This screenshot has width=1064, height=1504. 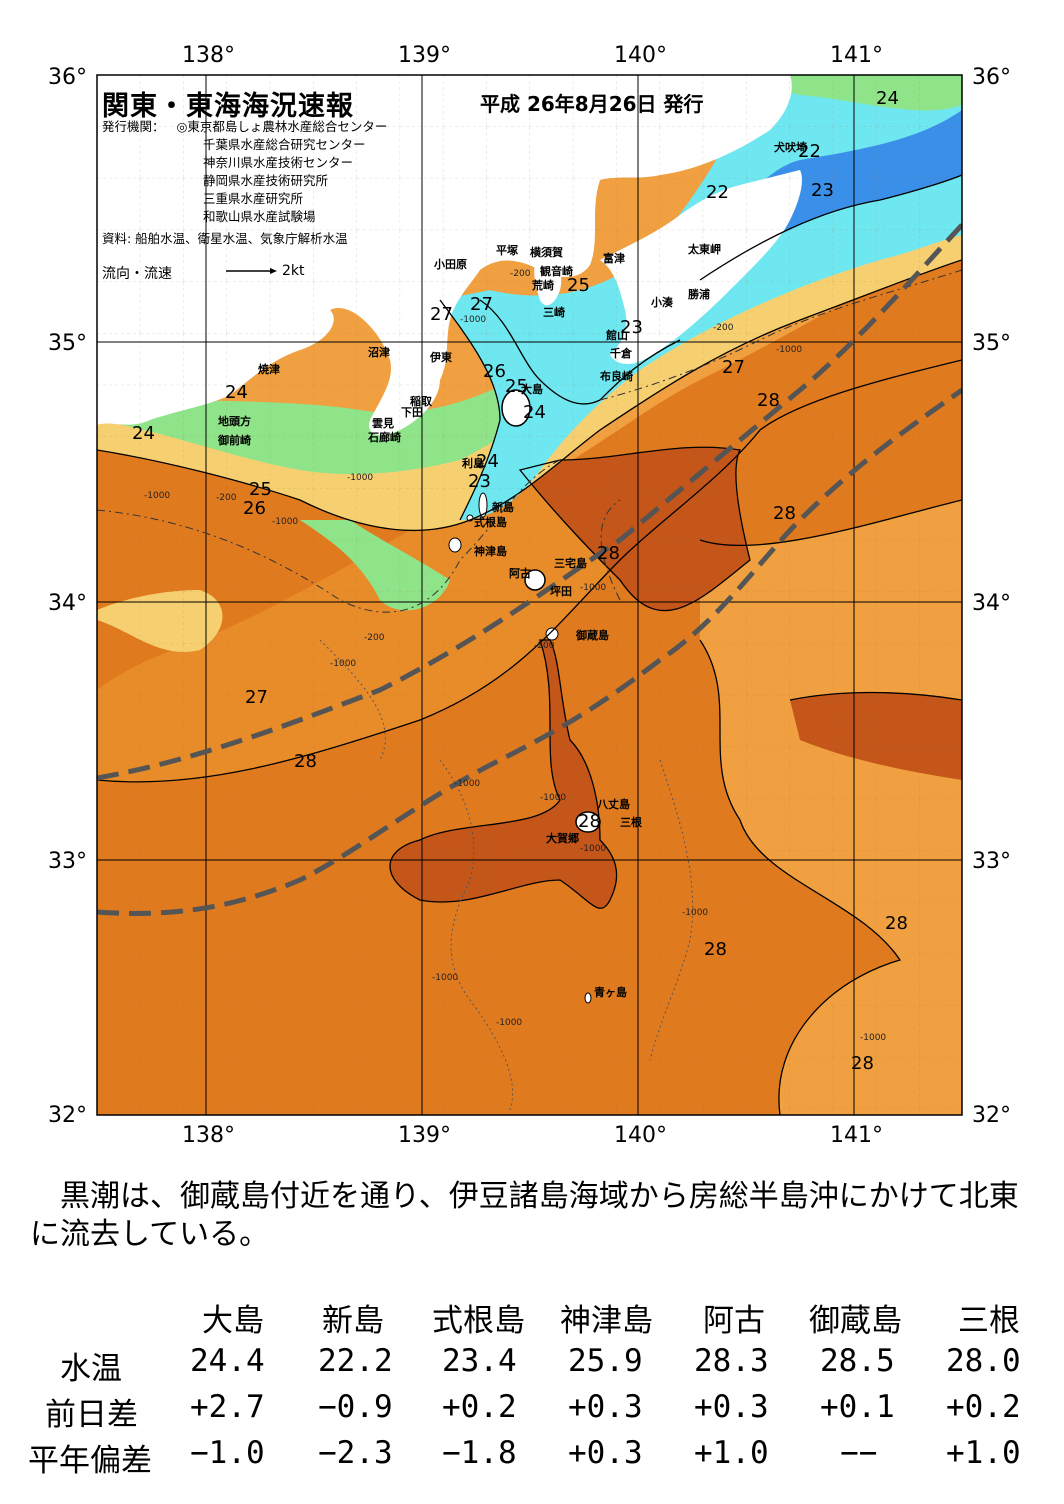 What do you see at coordinates (203, 273) in the screenshot?
I see `flow-legend: 流向・流速 2kt` at bounding box center [203, 273].